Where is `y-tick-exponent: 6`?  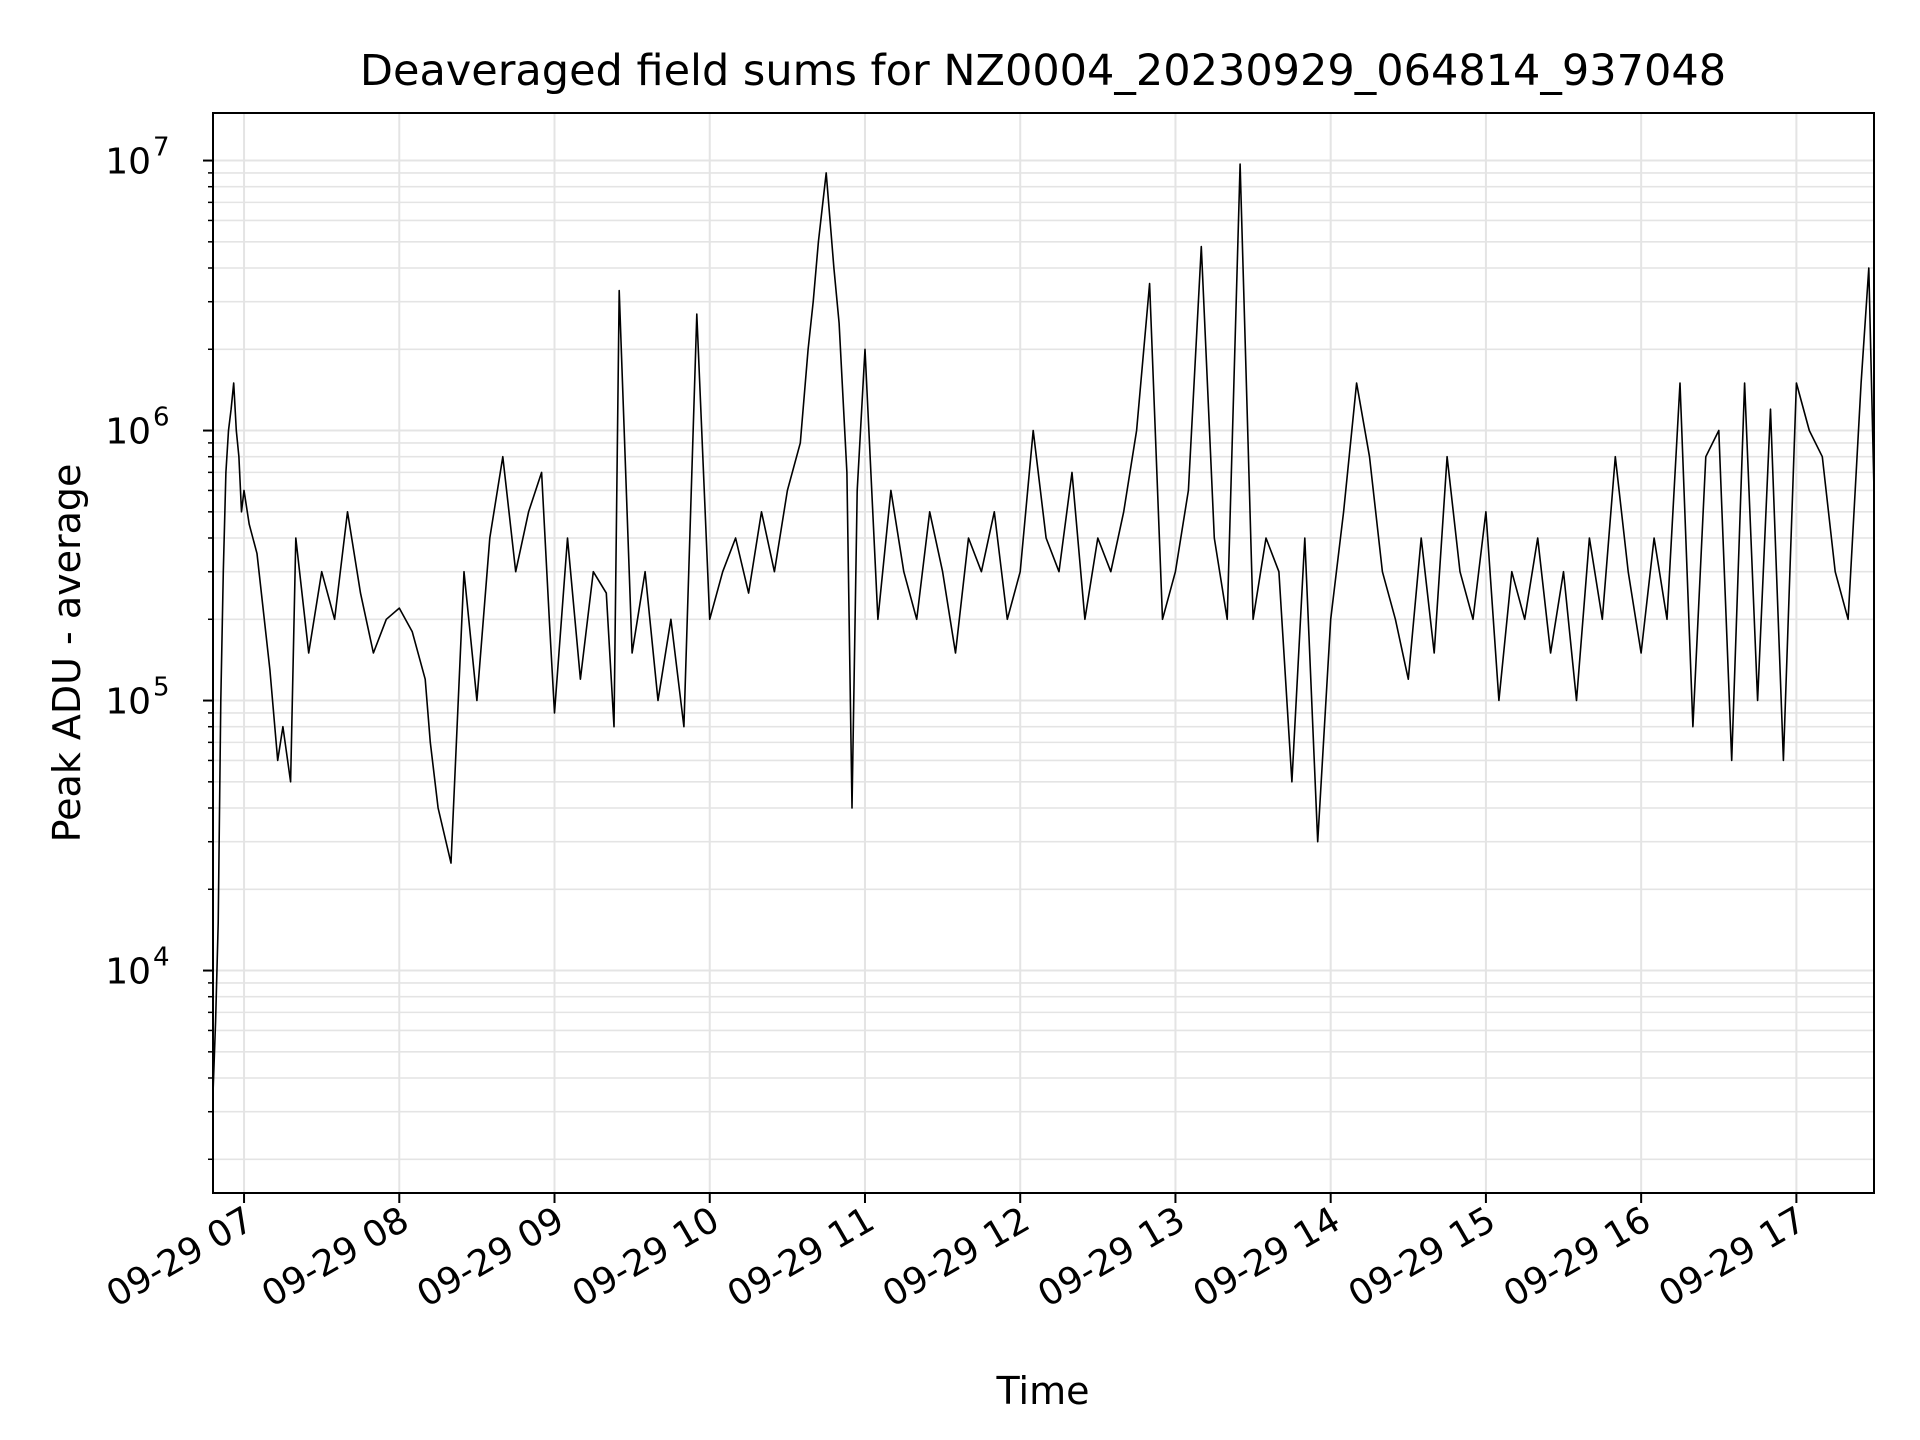 y-tick-exponent: 6 is located at coordinates (161, 418).